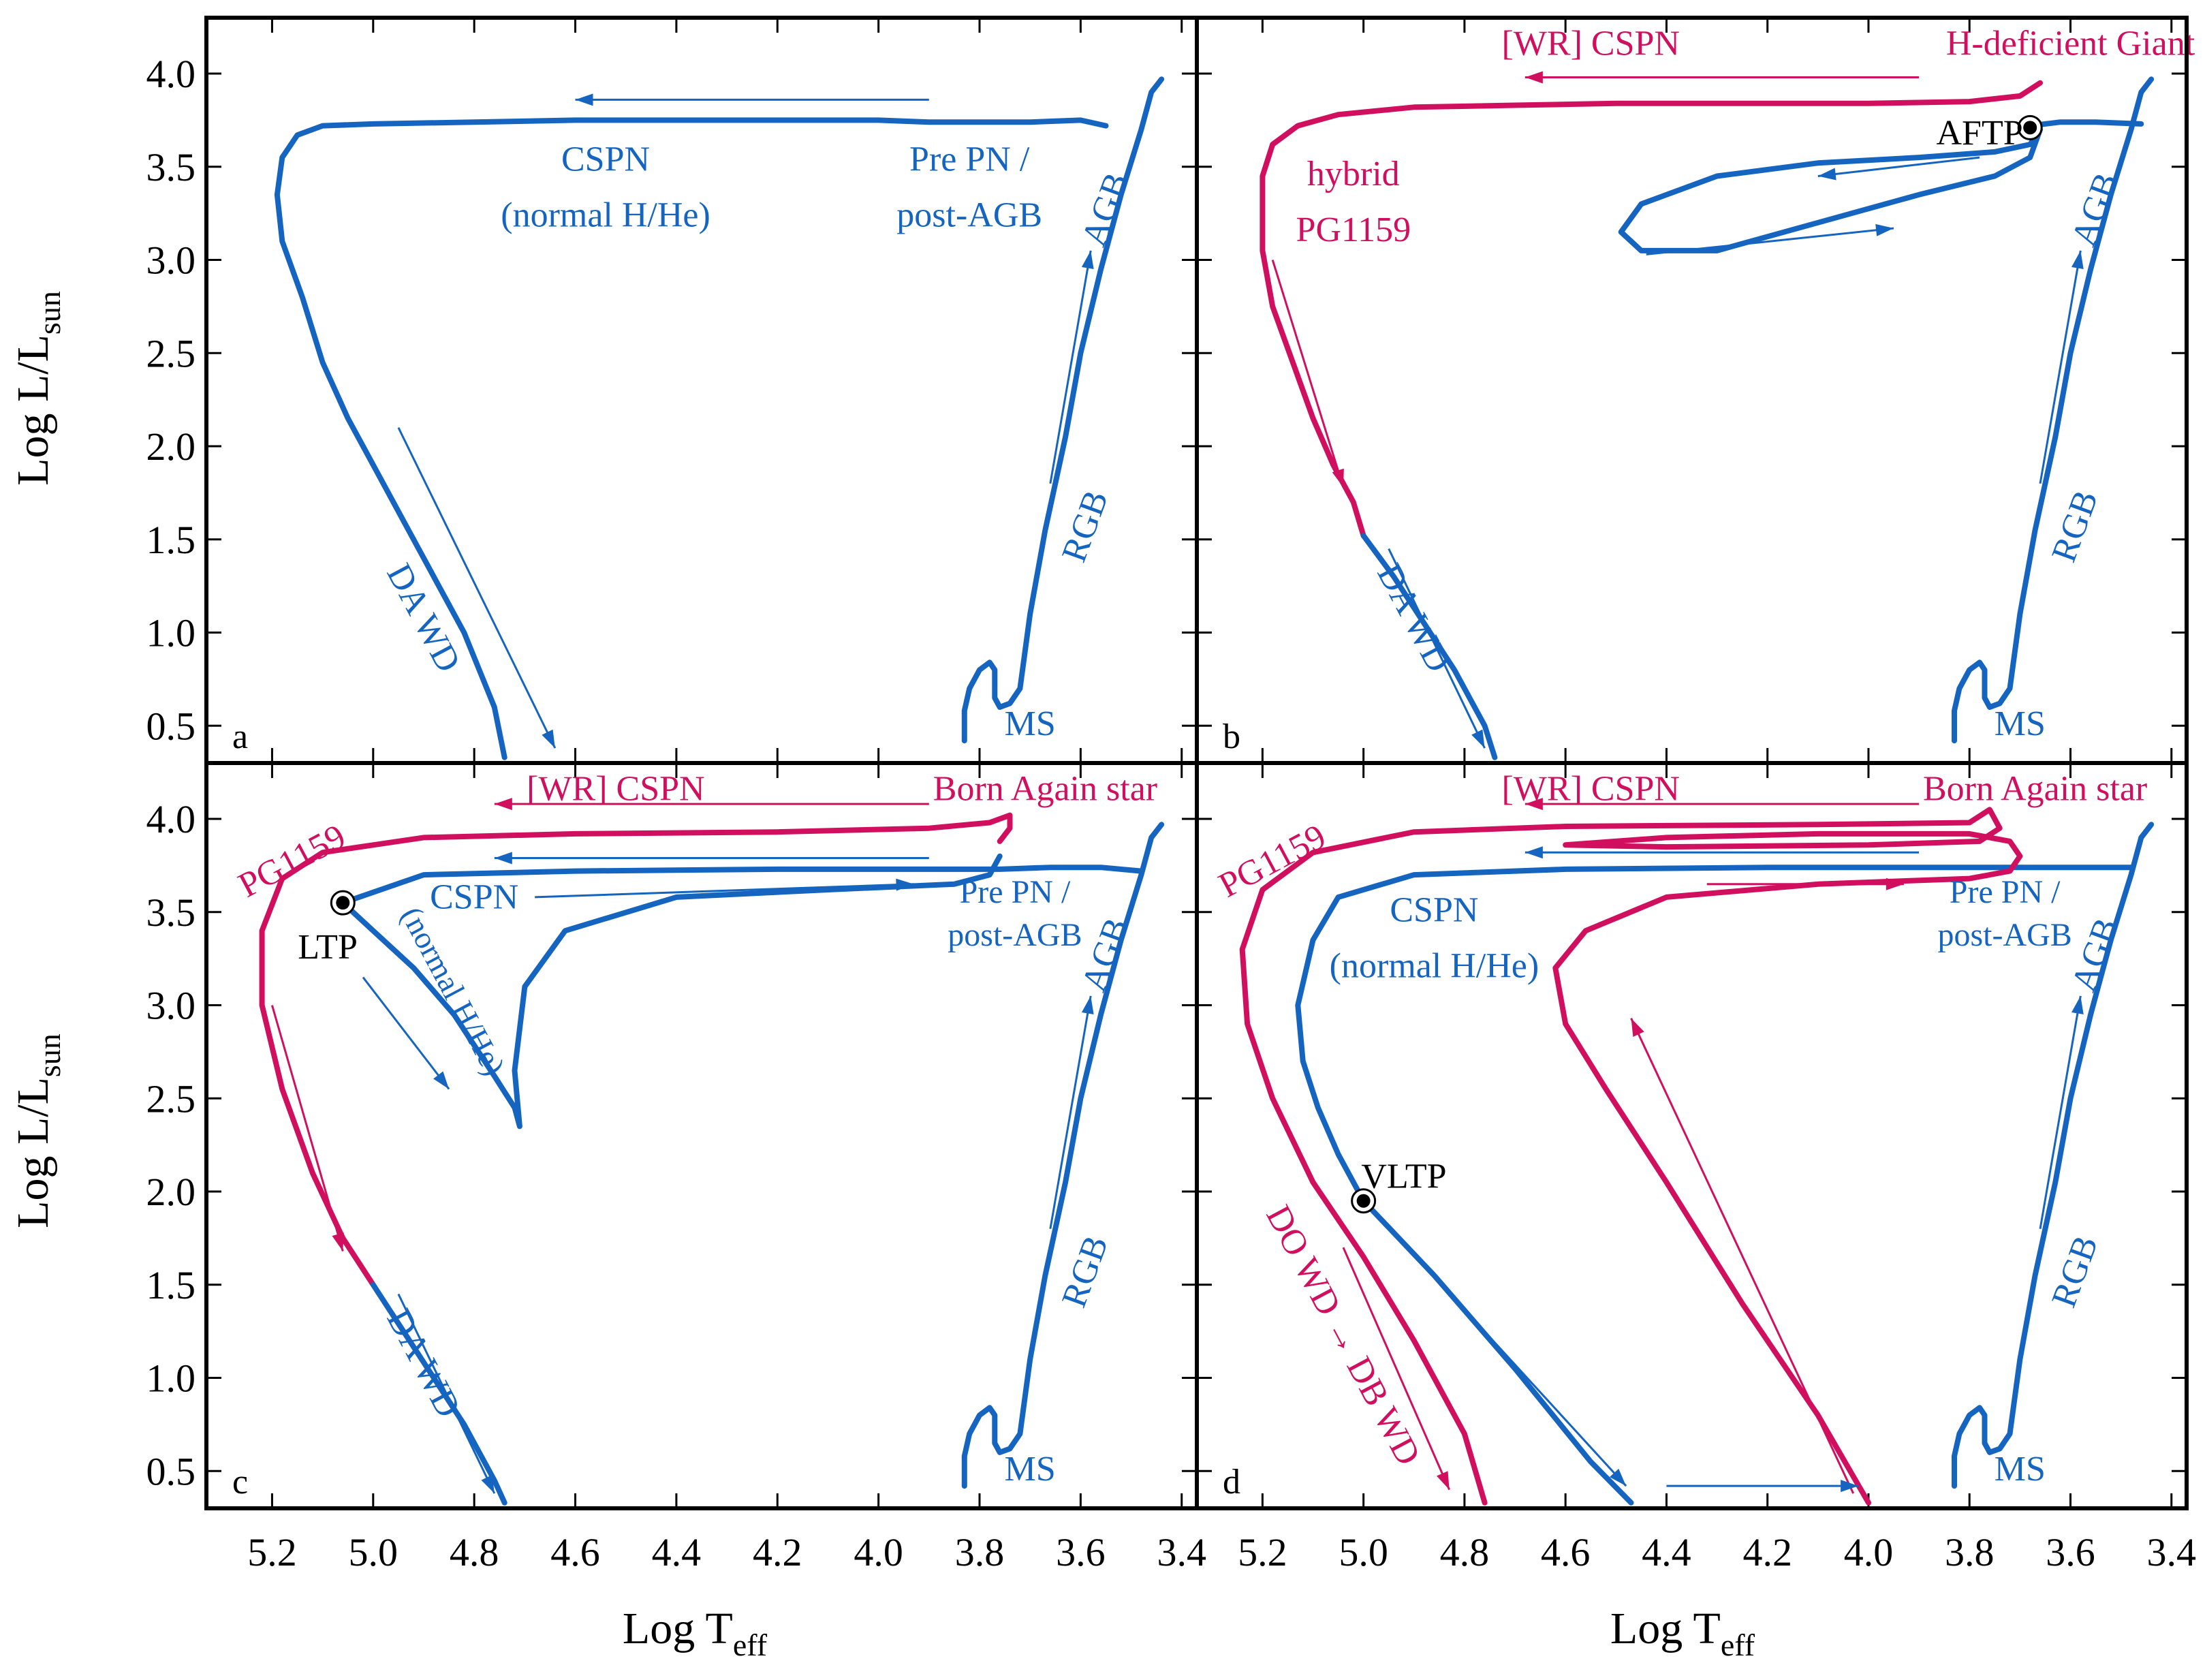  Describe the element at coordinates (1231, 736) in the screenshot. I see `panel-letter: b` at that location.